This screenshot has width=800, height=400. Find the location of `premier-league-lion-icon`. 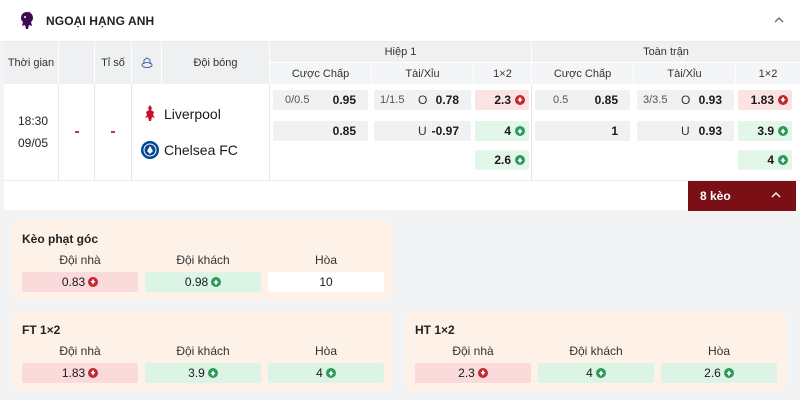

premier-league-lion-icon is located at coordinates (27, 21).